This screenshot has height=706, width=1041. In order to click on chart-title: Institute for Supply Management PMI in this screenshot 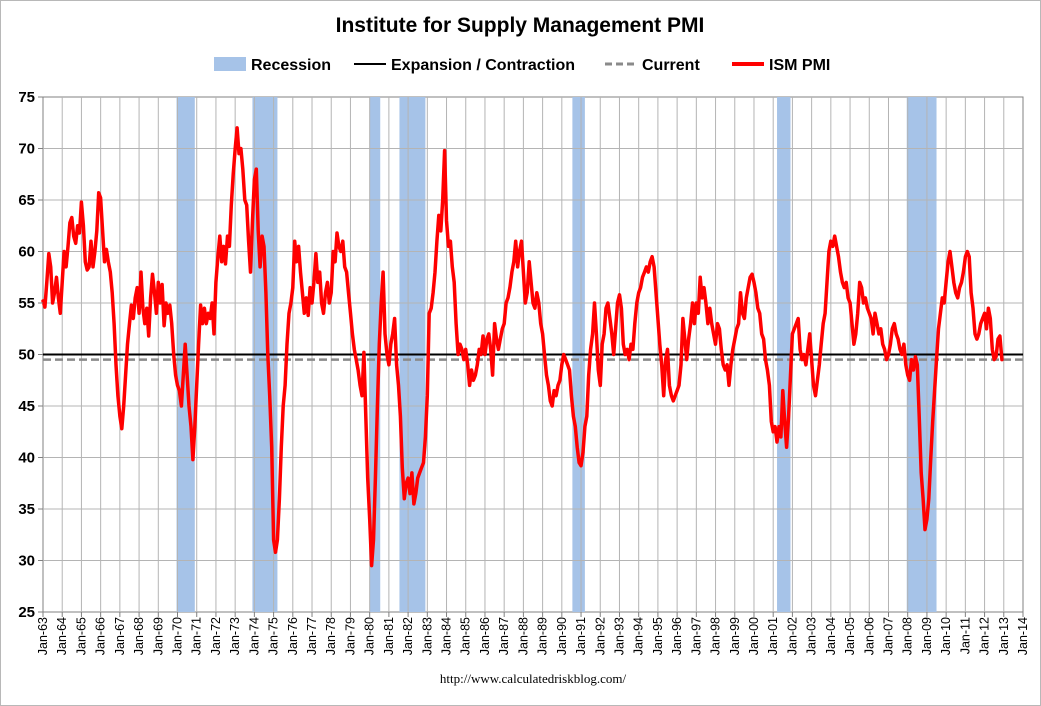, I will do `click(520, 25)`.